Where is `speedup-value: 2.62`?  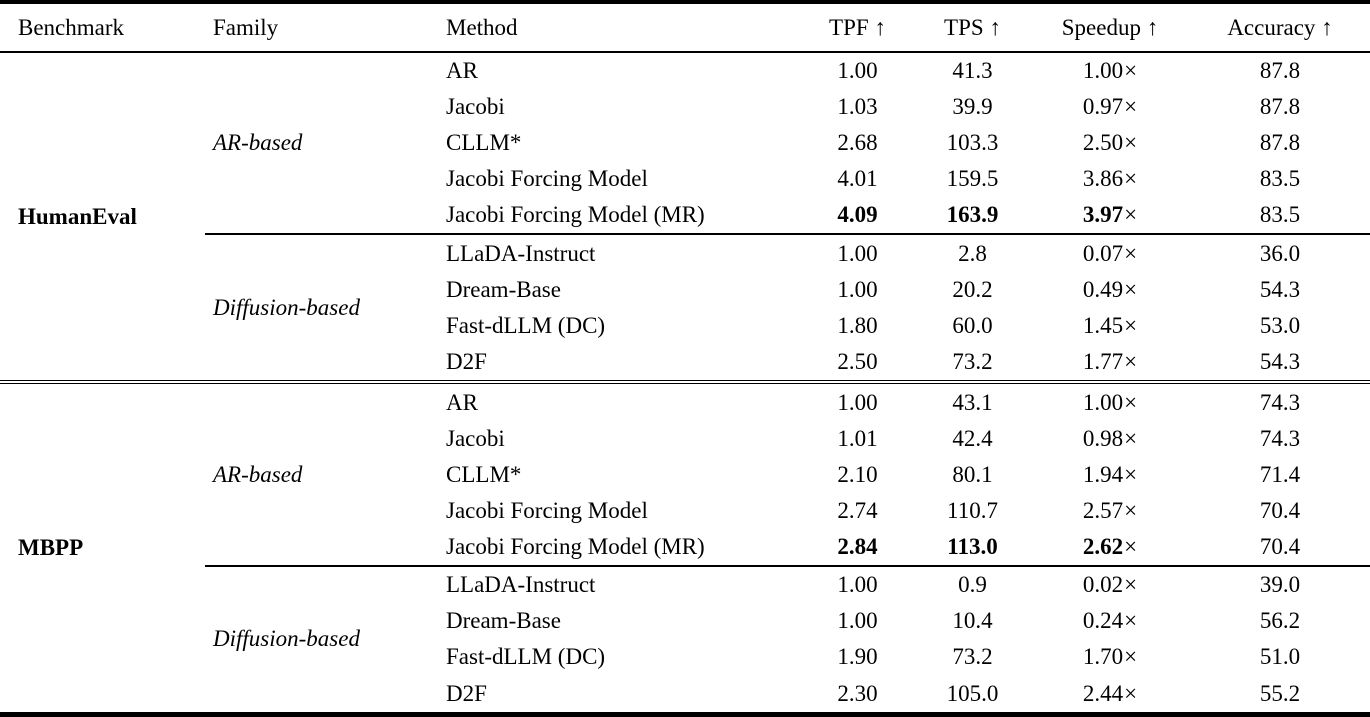 speedup-value: 2.62 is located at coordinates (1103, 546).